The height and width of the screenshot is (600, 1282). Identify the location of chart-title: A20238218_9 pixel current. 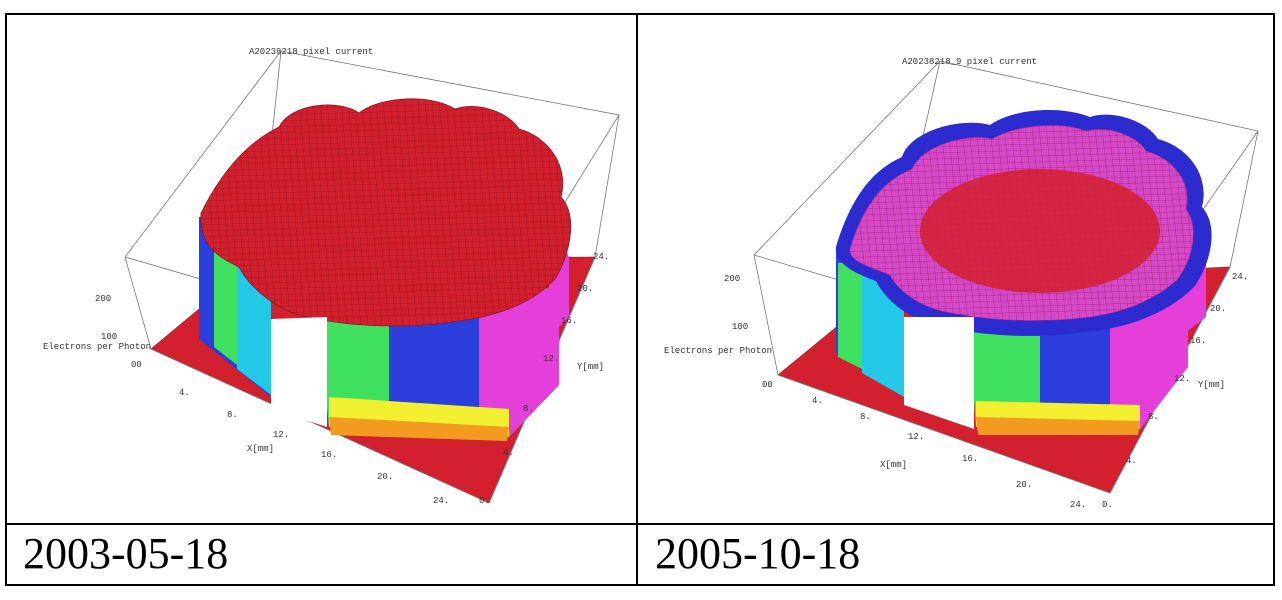
(969, 62).